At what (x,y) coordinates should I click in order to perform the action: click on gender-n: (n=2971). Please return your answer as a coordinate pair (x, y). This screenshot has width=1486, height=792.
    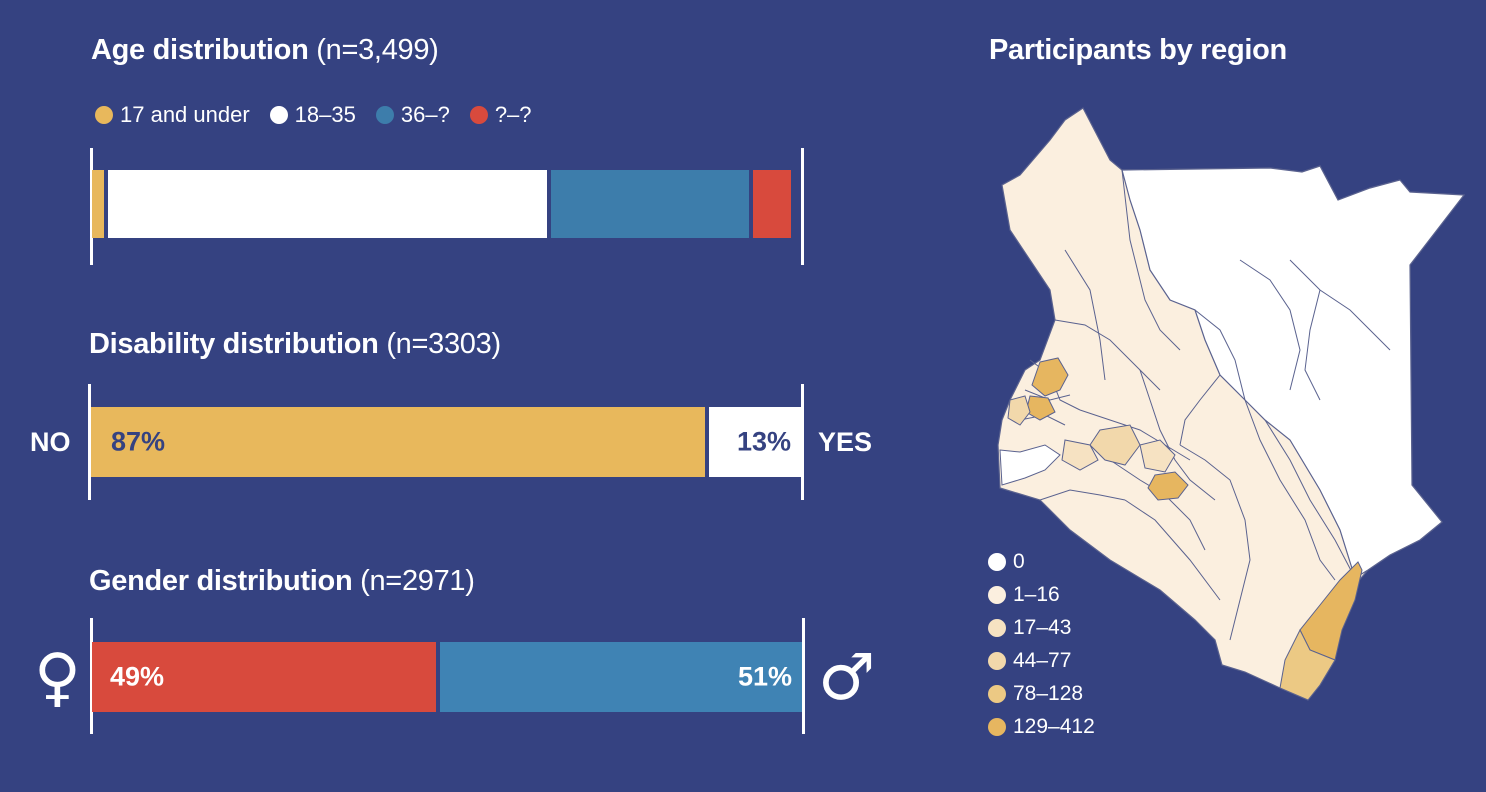
    Looking at the image, I should click on (417, 581).